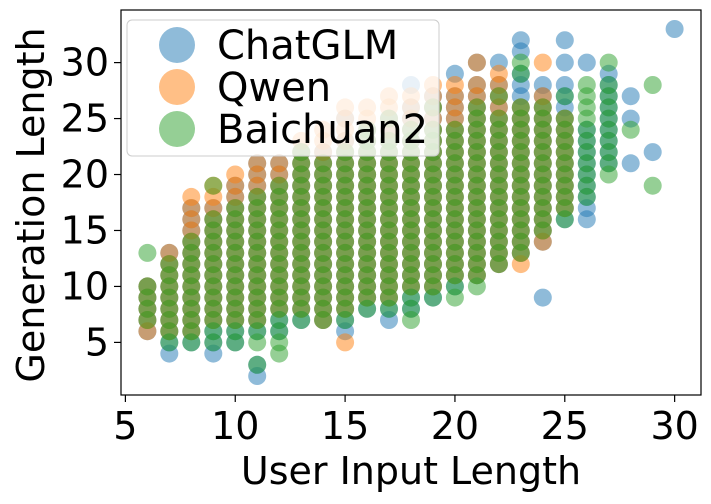 This screenshot has height=504, width=711. Describe the element at coordinates (565, 426) in the screenshot. I see `x-tick-label: 25` at that location.